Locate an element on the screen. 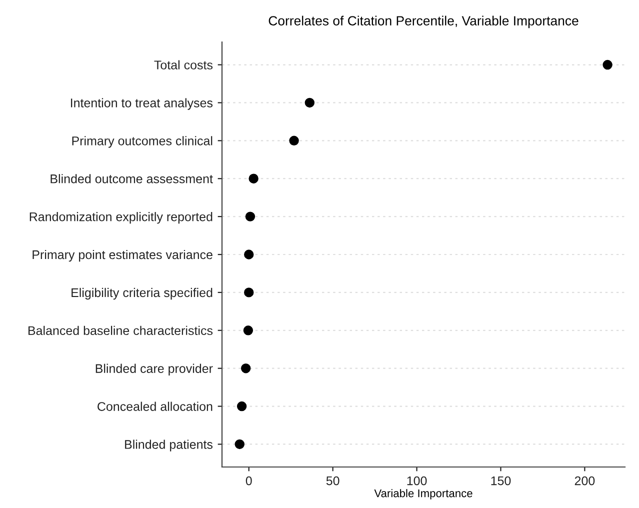 The height and width of the screenshot is (508, 639). y-tick-label: Total costs is located at coordinates (183, 65).